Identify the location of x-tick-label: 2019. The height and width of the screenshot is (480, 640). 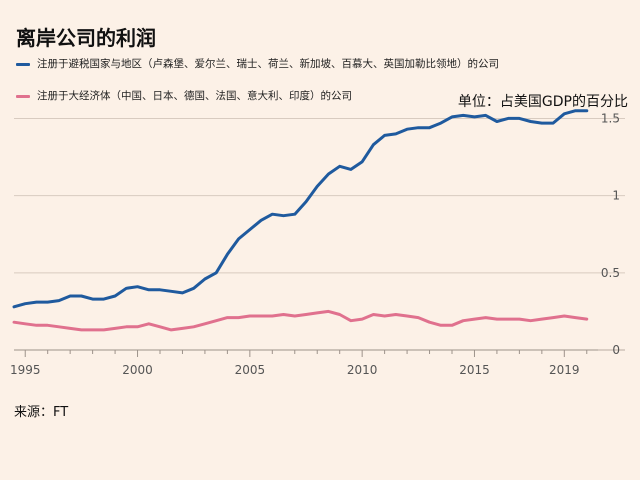
(564, 370).